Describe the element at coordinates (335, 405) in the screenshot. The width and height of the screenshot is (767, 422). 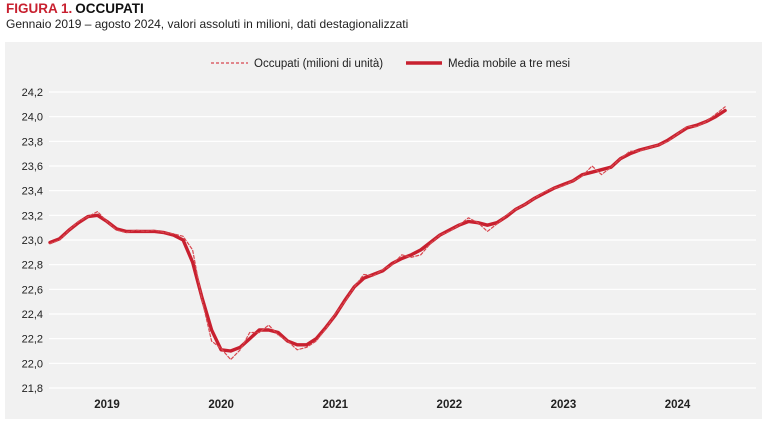
I see `x-tick-label: 2021` at that location.